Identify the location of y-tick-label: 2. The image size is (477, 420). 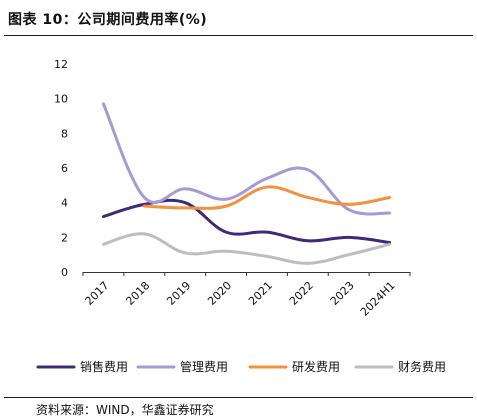
(64, 237).